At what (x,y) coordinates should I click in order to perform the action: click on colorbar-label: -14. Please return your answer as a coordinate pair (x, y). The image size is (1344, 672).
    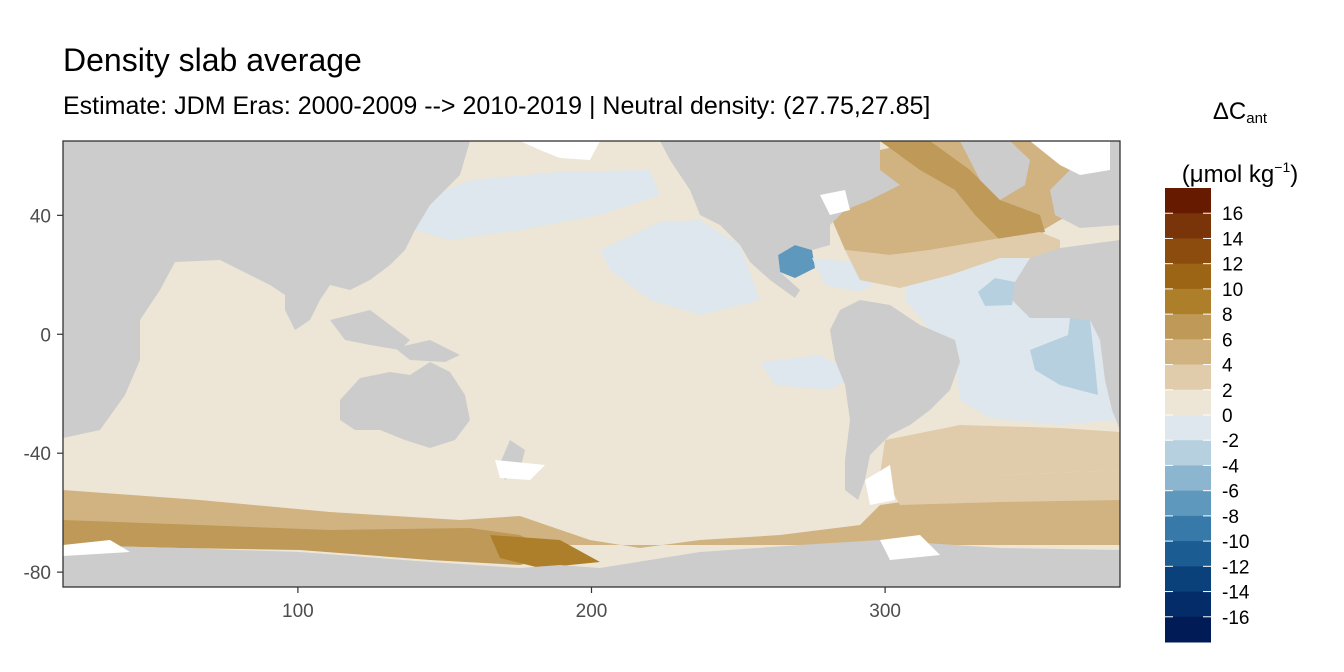
    Looking at the image, I should click on (1236, 593).